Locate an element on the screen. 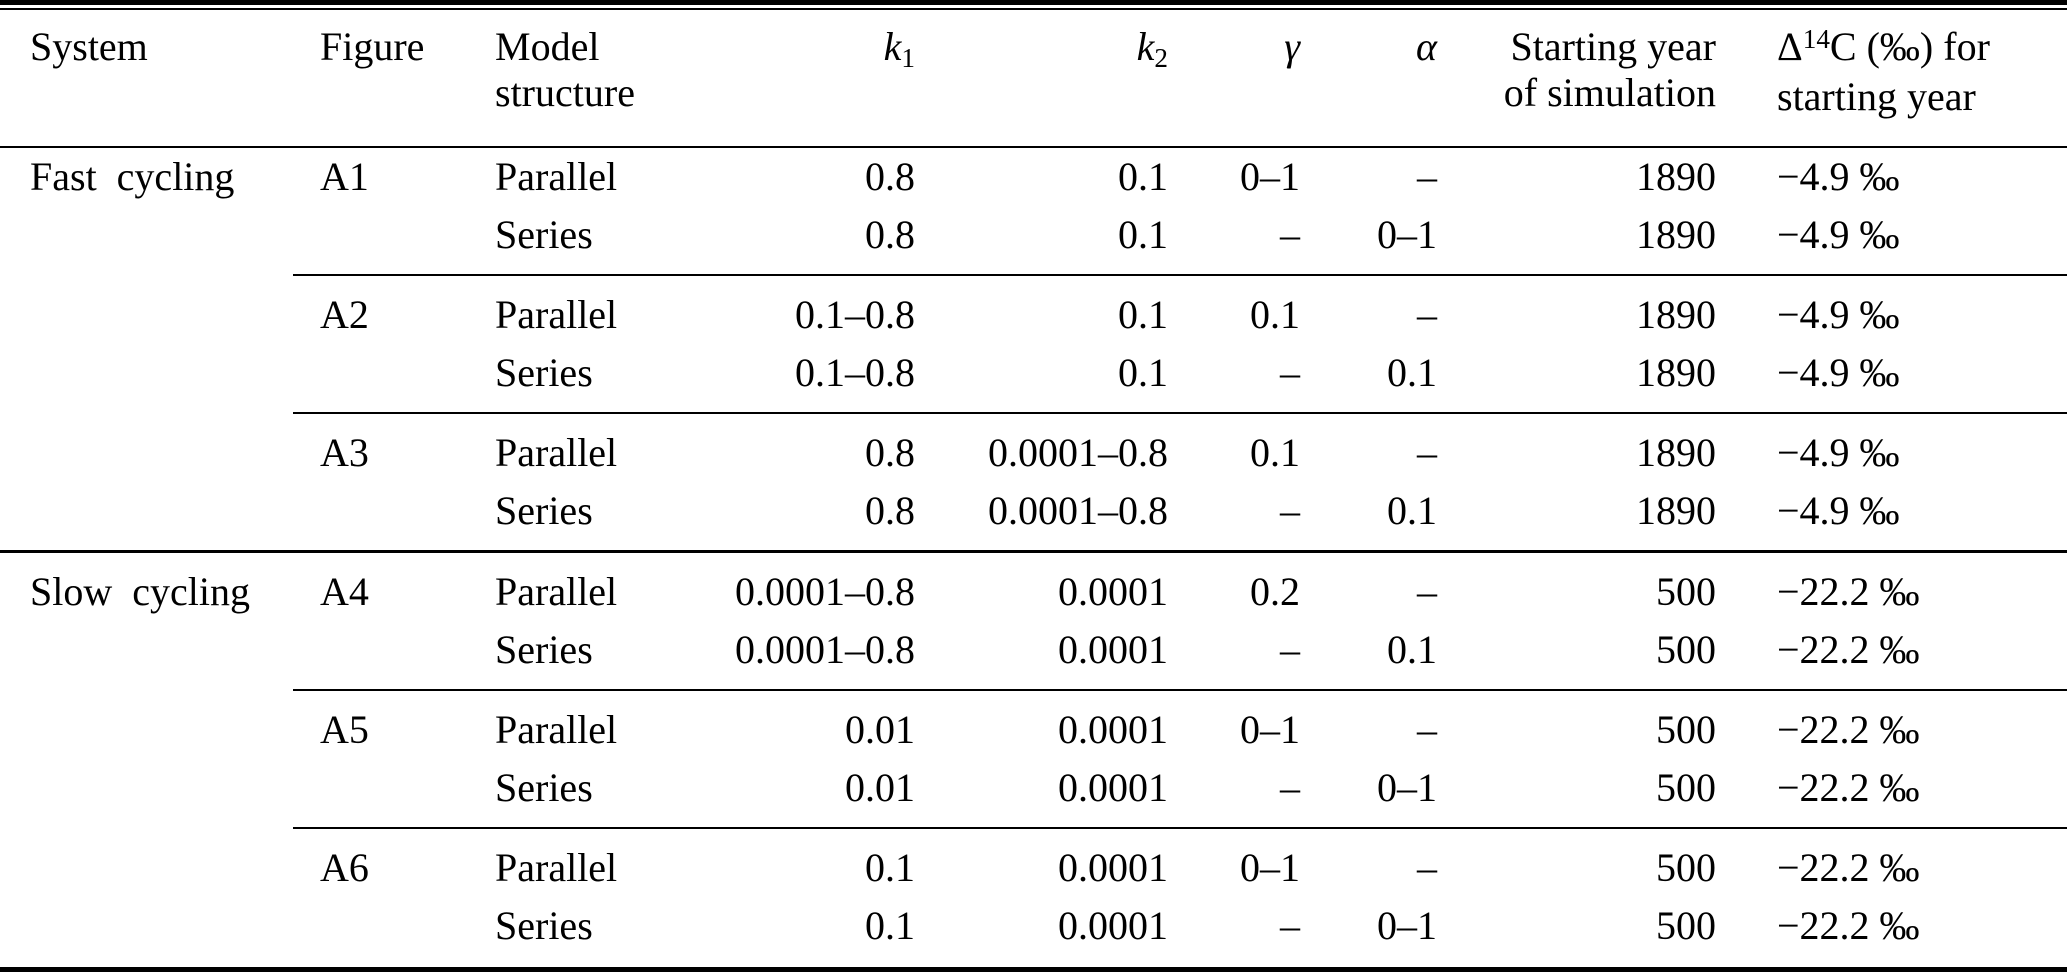 The width and height of the screenshot is (2067, 973). cell-k2: 0.0001–0.8 is located at coordinates (1078, 452).